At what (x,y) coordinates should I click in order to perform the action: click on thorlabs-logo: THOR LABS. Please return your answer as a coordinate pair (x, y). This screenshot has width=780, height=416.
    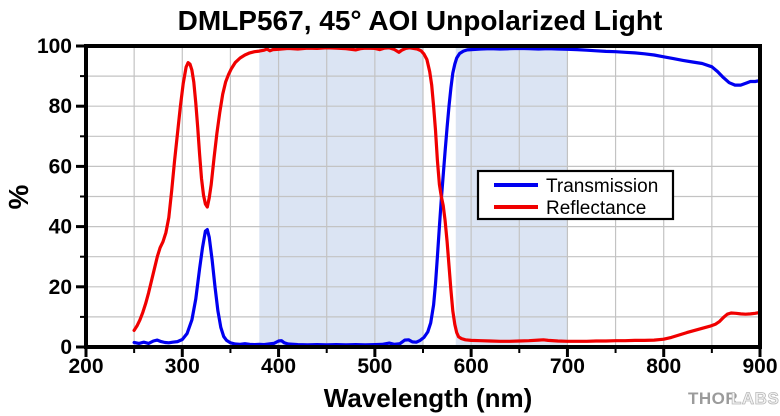
    Looking at the image, I should click on (733, 399).